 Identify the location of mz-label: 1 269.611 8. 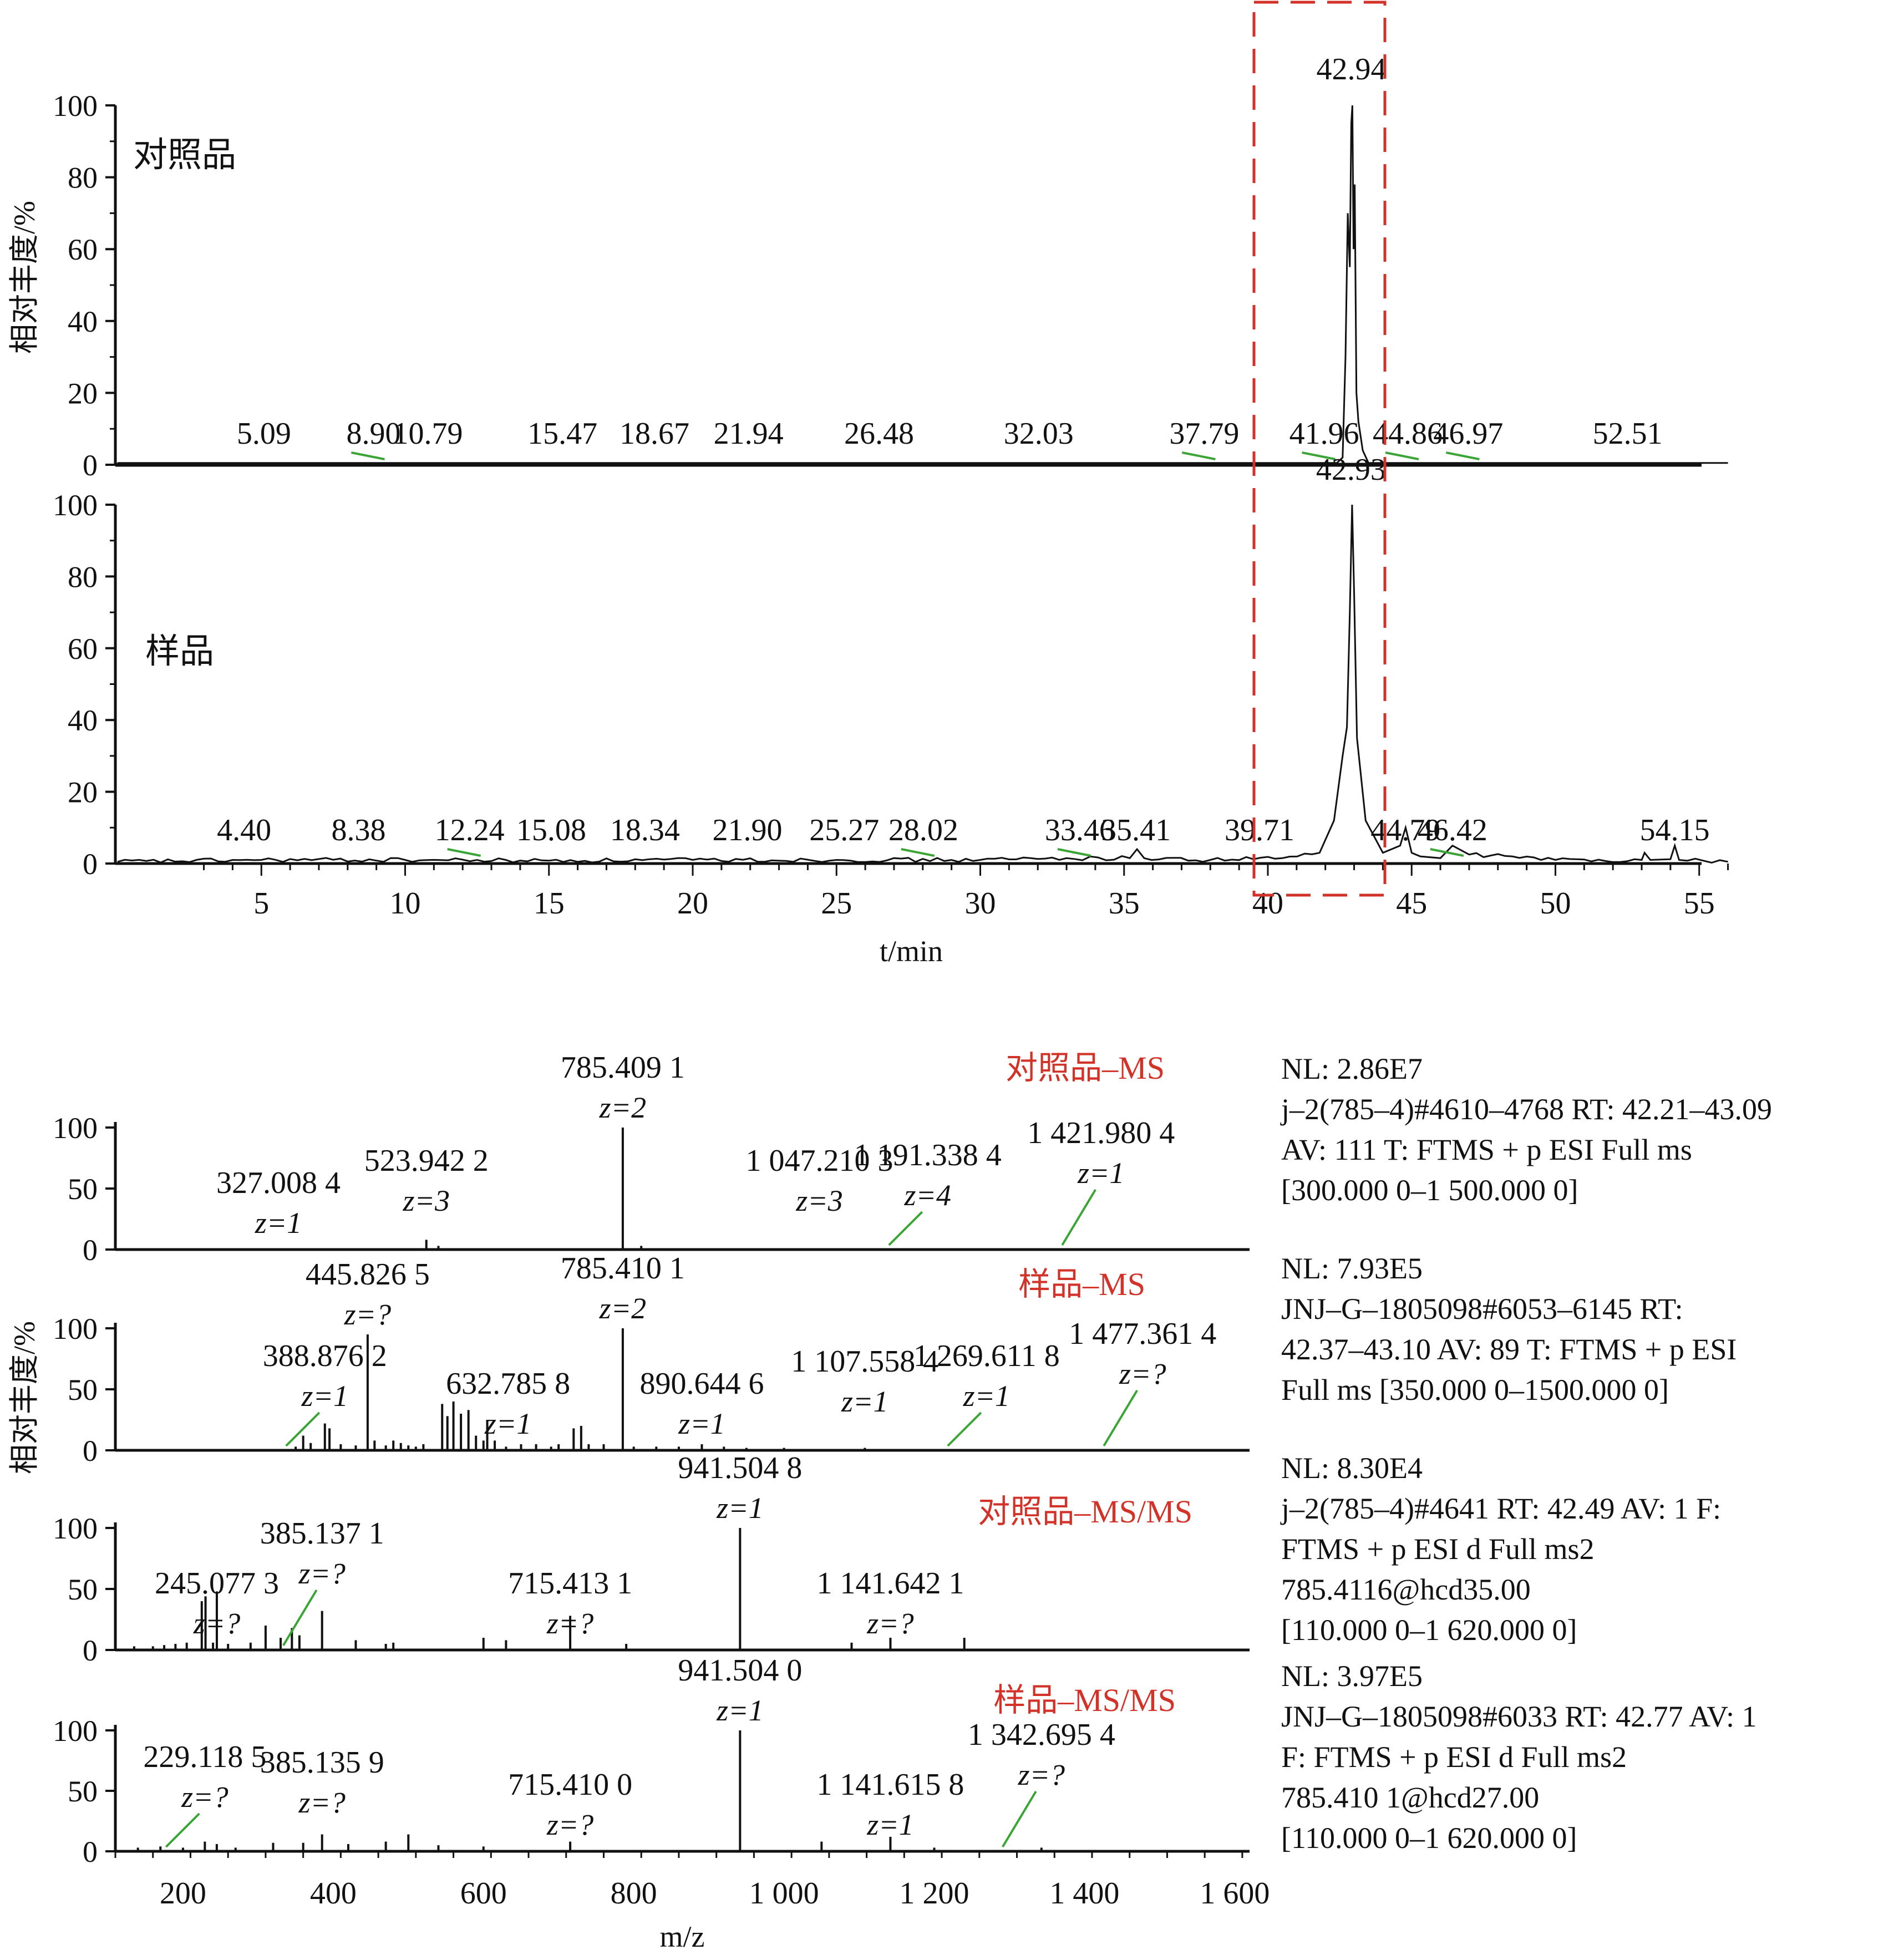
(986, 1356).